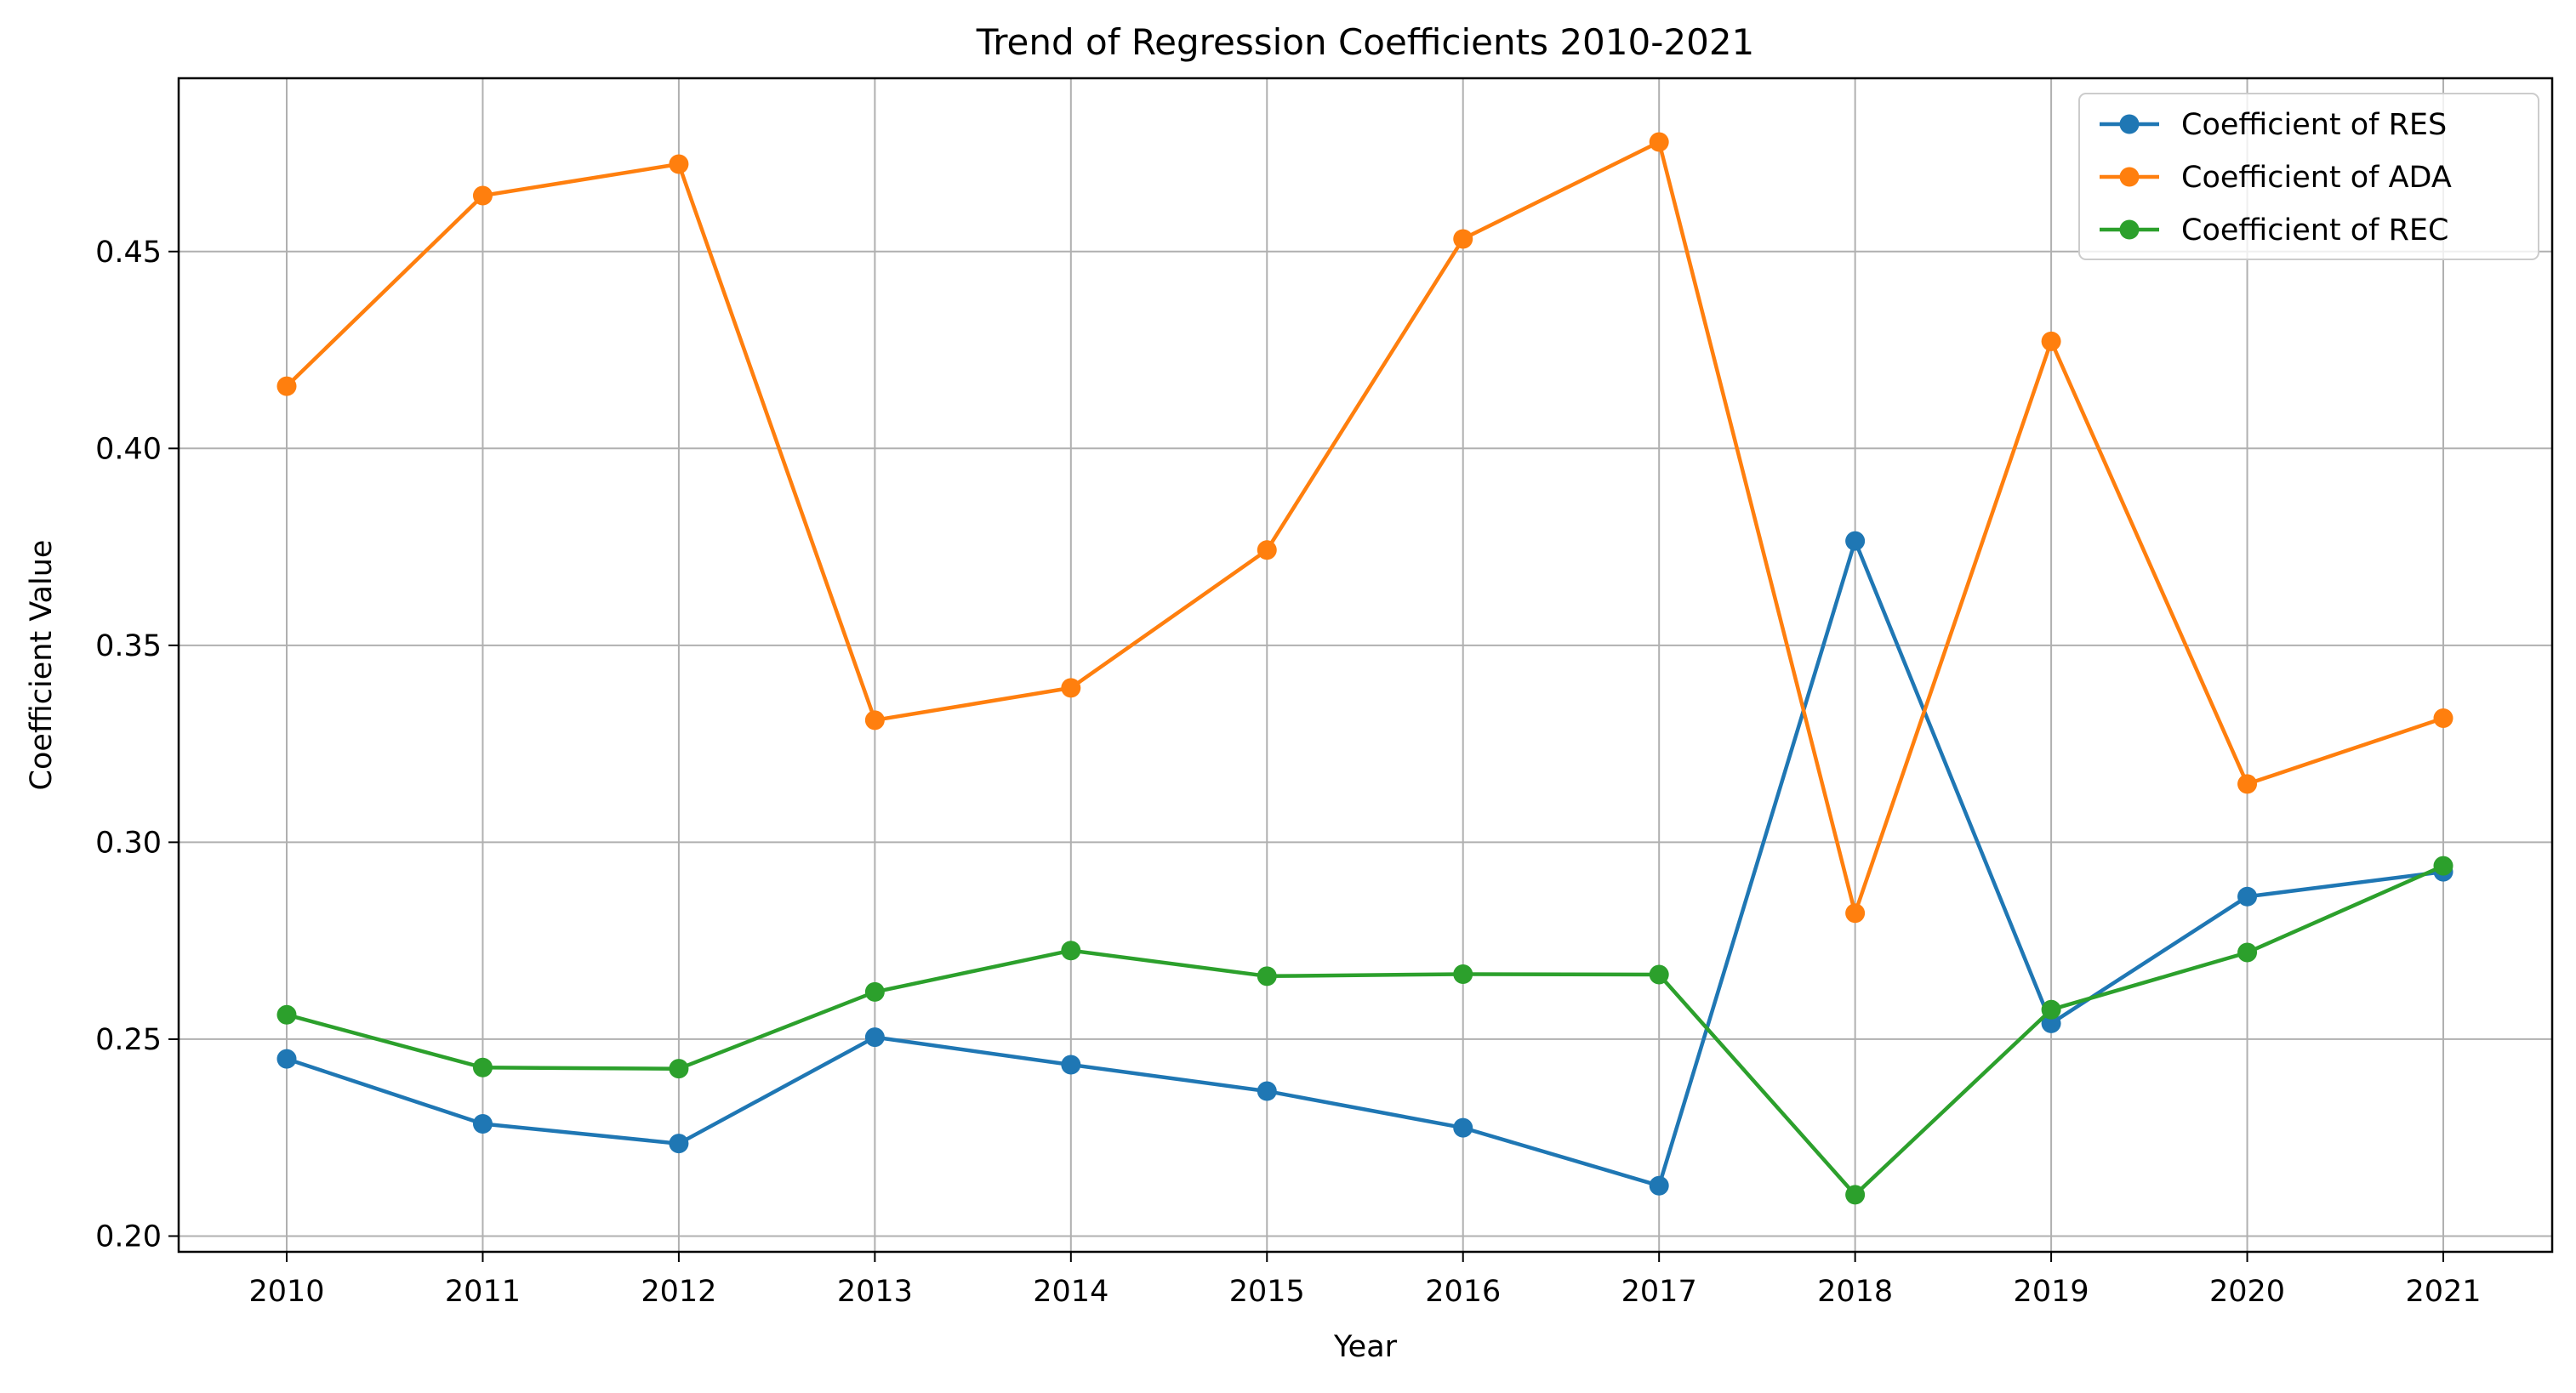 The image size is (2576, 1393). I want to click on legend-label: Coefficient of ADA, so click(2316, 178).